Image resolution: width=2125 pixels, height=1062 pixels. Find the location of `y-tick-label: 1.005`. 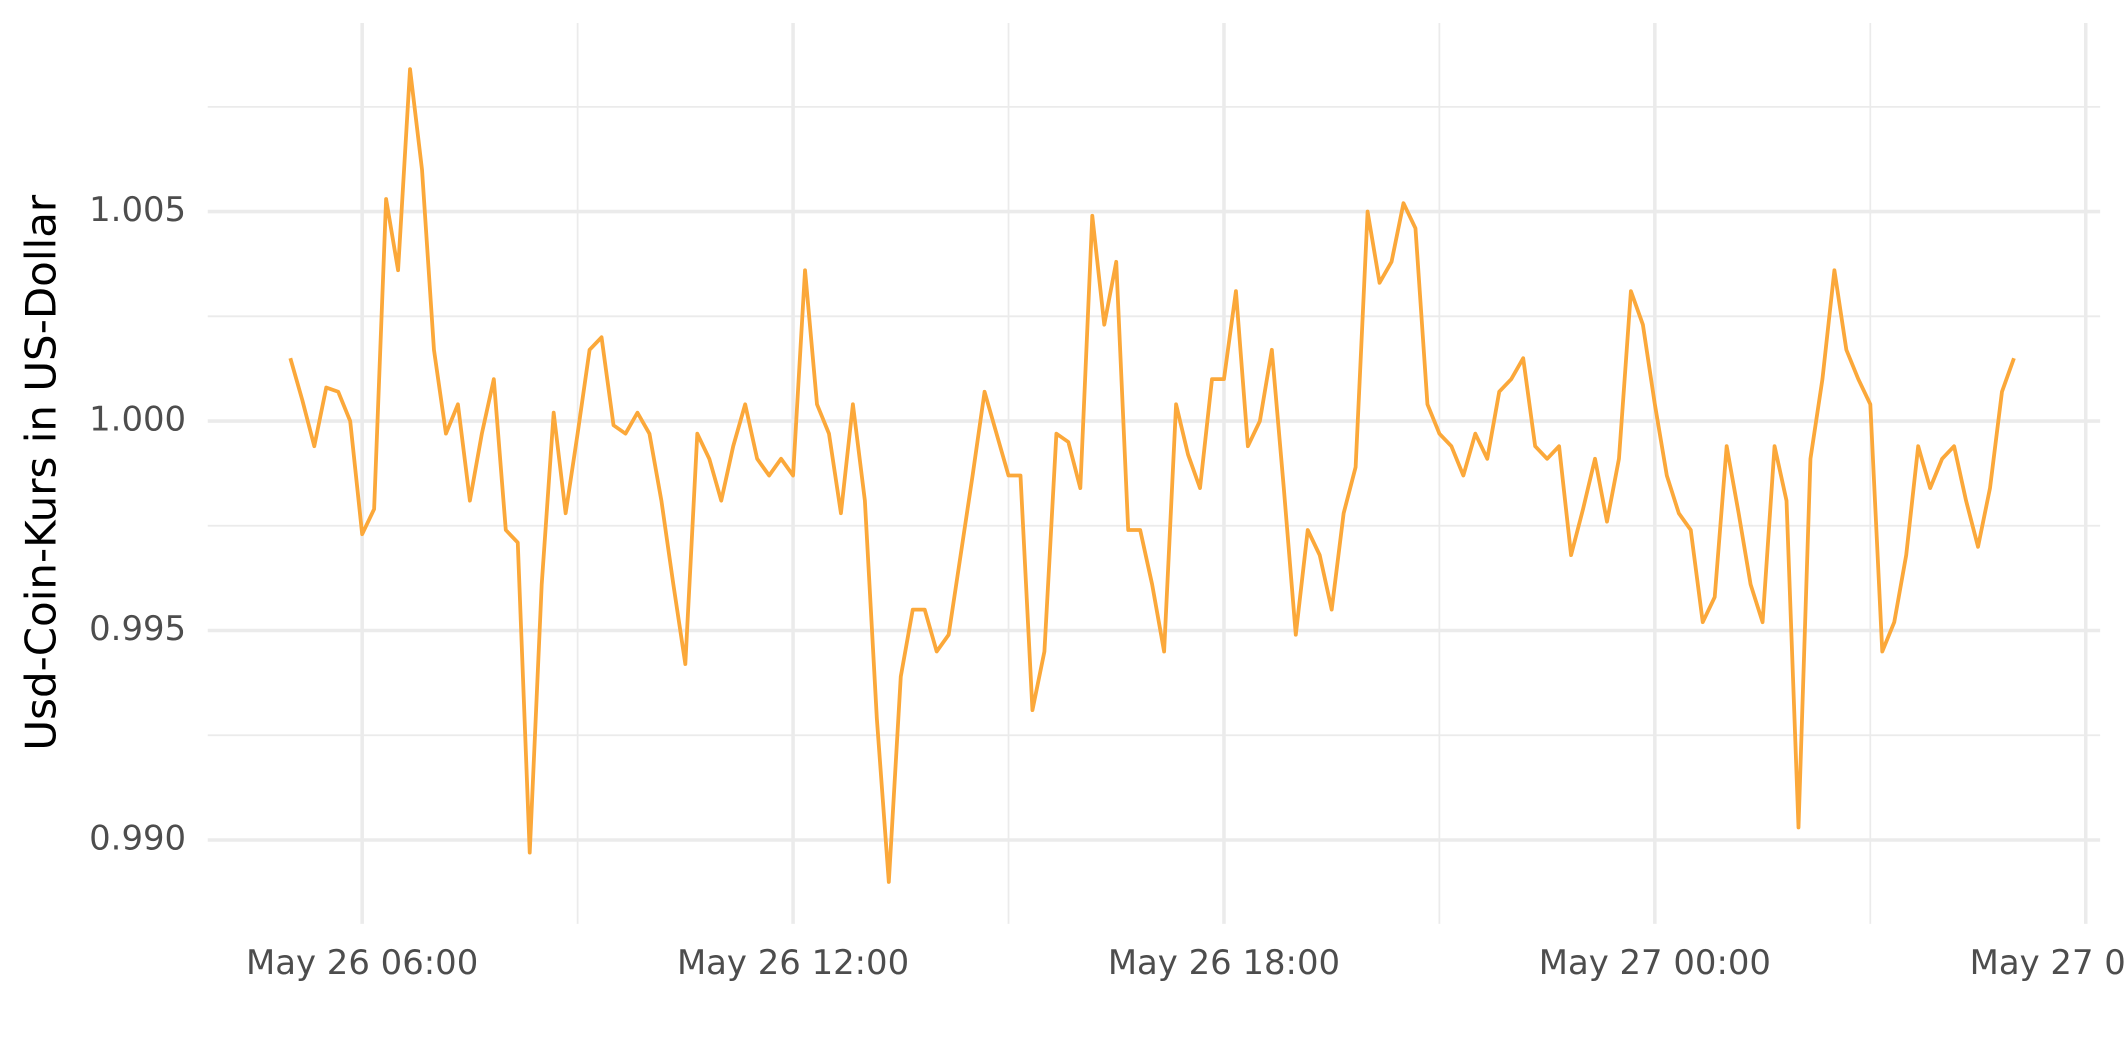

y-tick-label: 1.005 is located at coordinates (137, 209).